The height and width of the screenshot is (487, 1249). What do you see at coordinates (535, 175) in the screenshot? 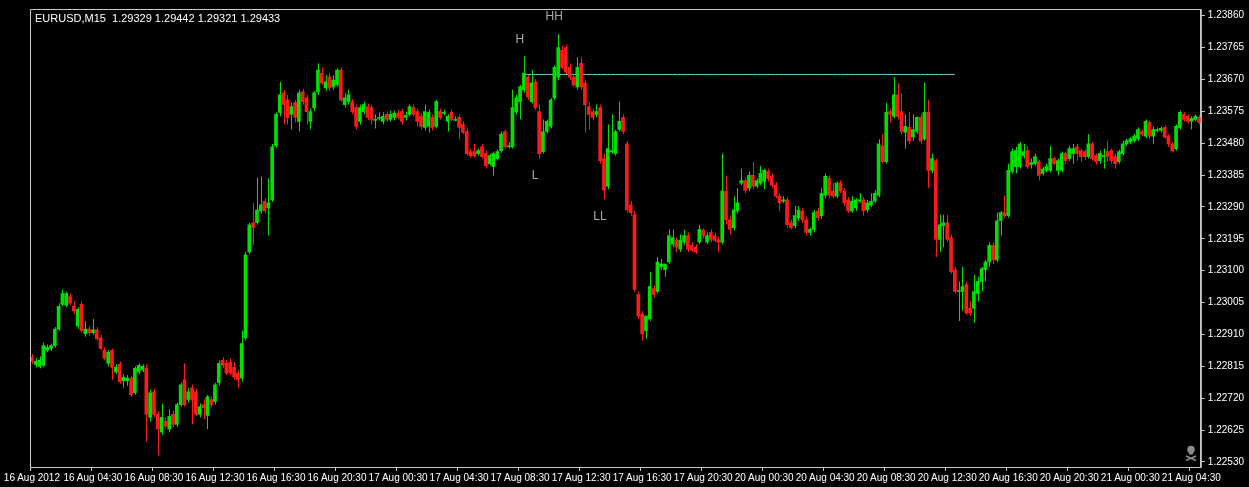
I see `annotation: L` at bounding box center [535, 175].